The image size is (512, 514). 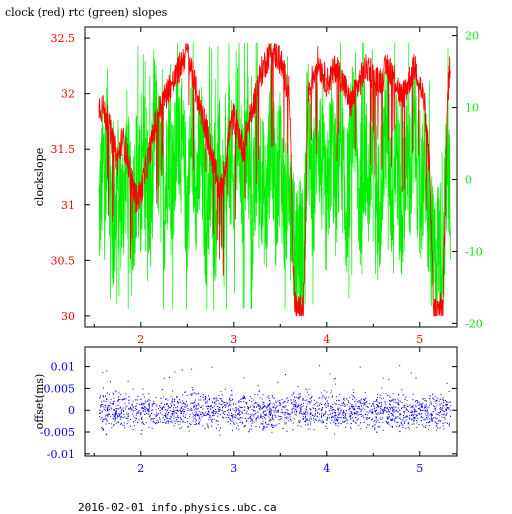 I want to click on bottom-y-tick-label: 0.01, so click(x=63, y=367).